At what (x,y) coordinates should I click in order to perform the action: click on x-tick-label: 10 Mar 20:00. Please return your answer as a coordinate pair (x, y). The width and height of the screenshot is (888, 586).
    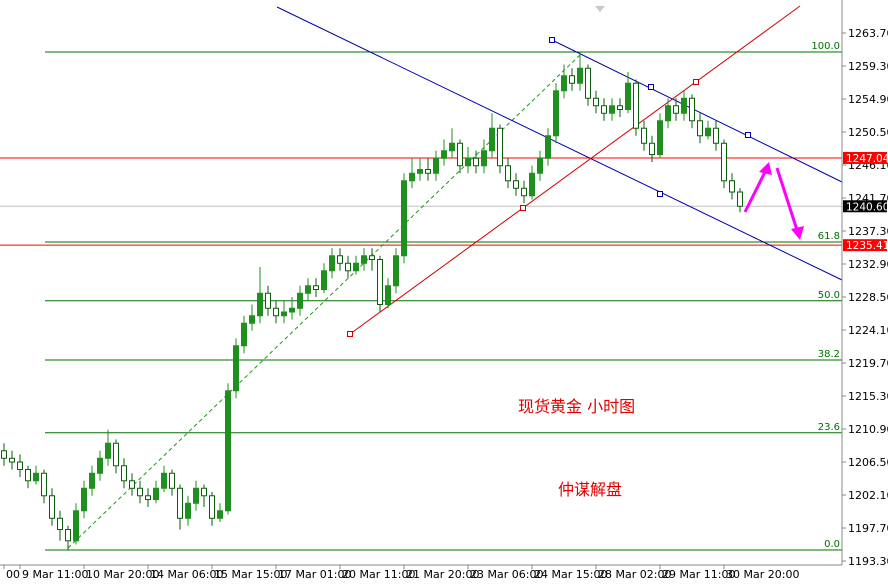
    Looking at the image, I should click on (122, 574).